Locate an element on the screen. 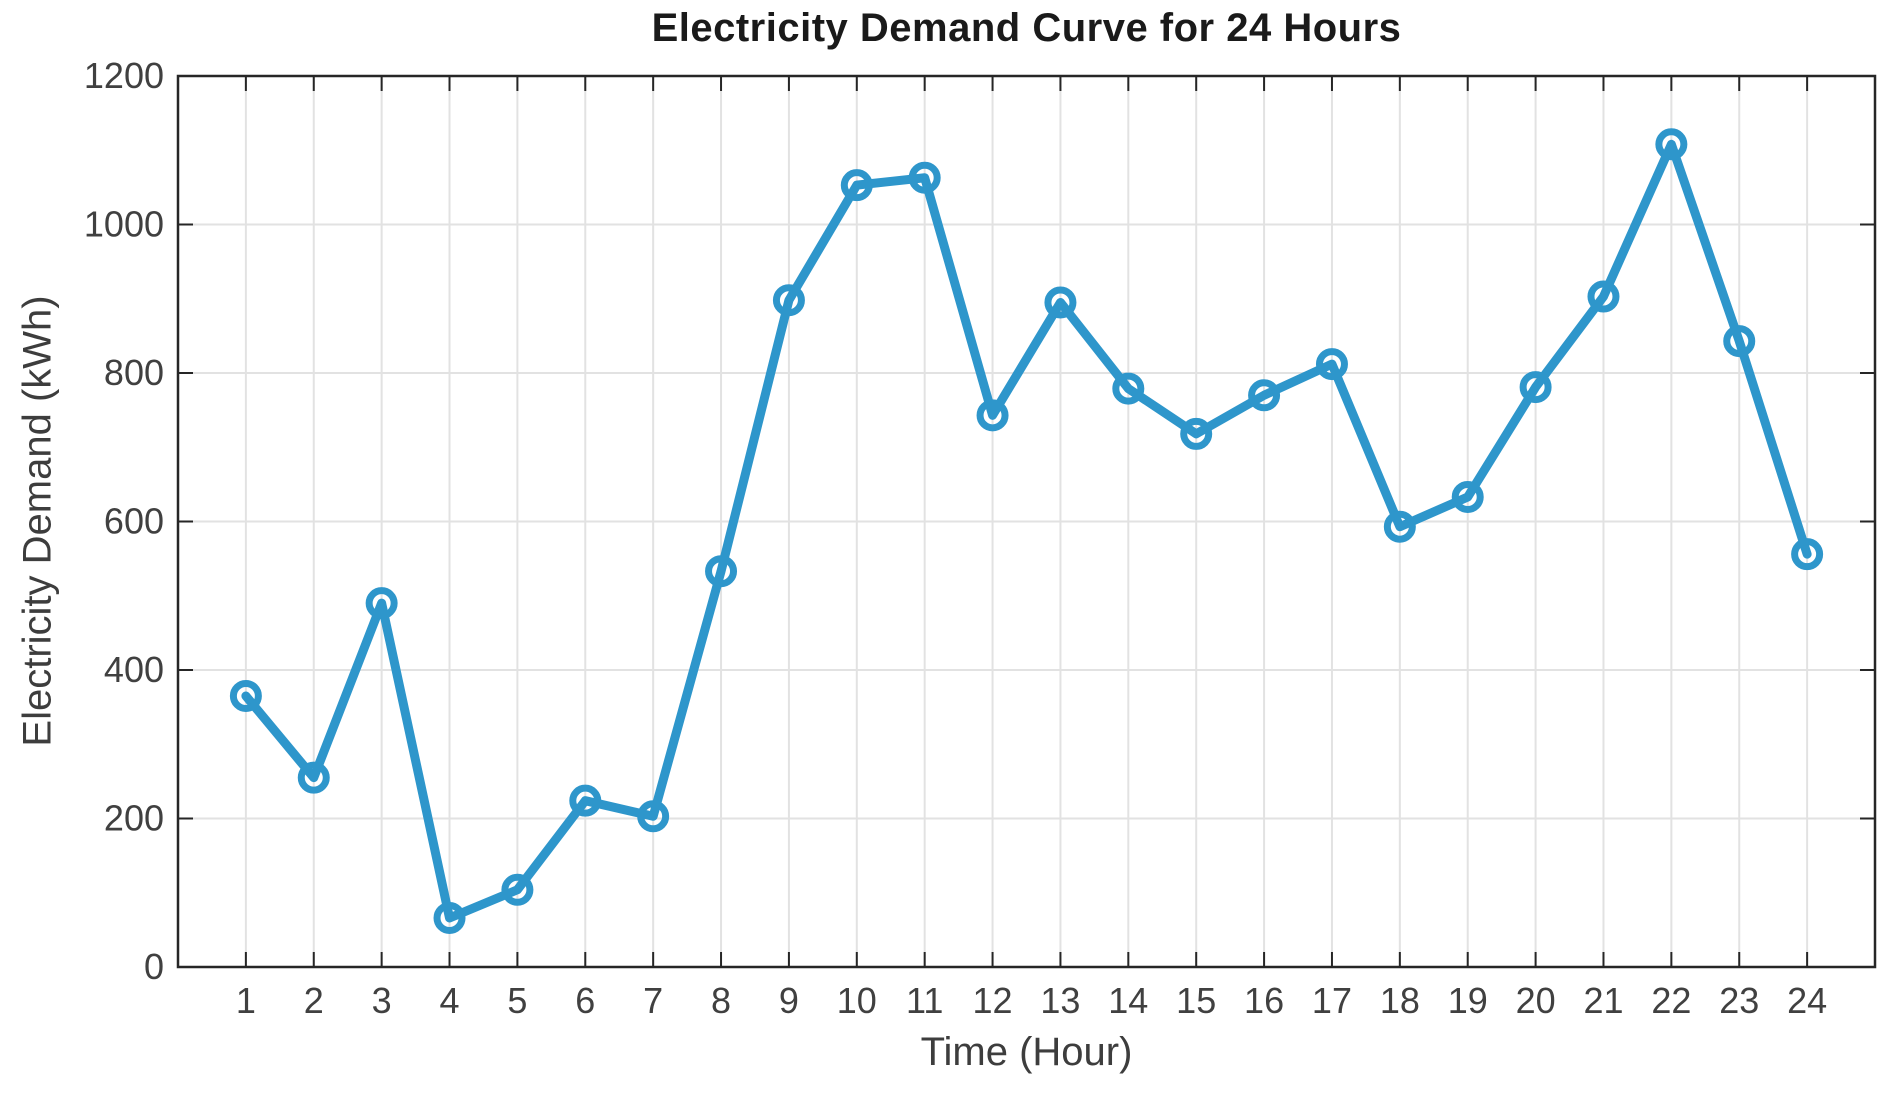 The image size is (1904, 1098). x-tick-label: 7 is located at coordinates (653, 1000).